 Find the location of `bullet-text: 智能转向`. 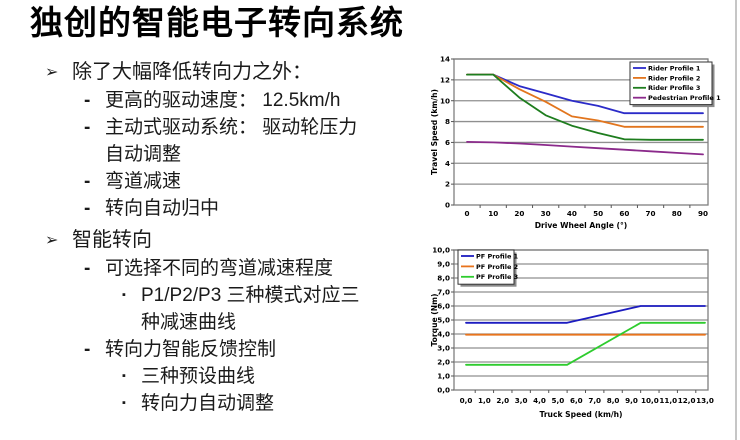

bullet-text: 智能转向 is located at coordinates (112, 240).